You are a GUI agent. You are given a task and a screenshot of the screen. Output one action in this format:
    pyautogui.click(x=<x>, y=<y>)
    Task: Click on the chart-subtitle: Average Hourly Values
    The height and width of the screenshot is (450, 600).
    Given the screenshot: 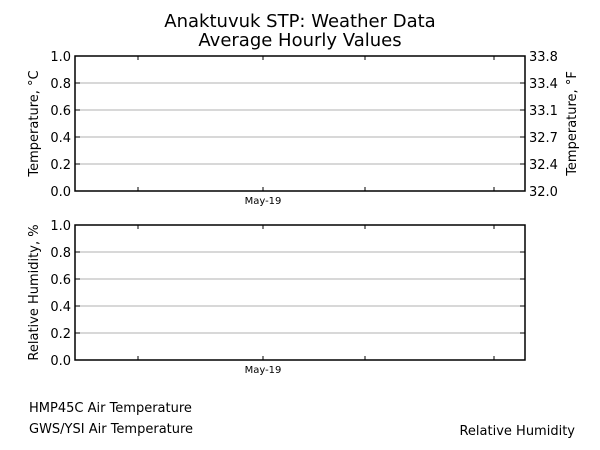 What is the action you would take?
    pyautogui.click(x=299, y=40)
    